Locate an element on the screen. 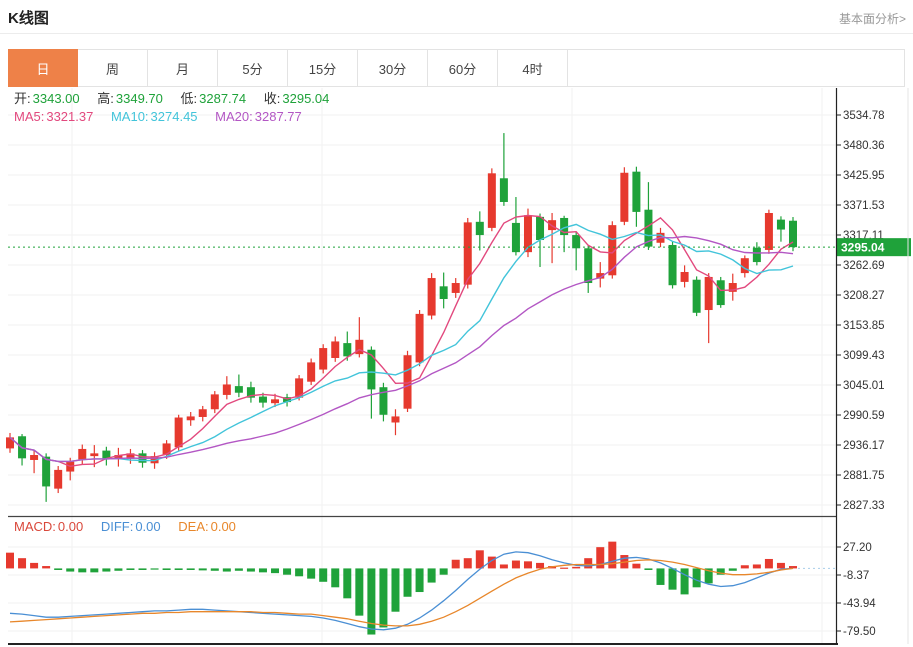  high-value: 3349.70 is located at coordinates (139, 98).